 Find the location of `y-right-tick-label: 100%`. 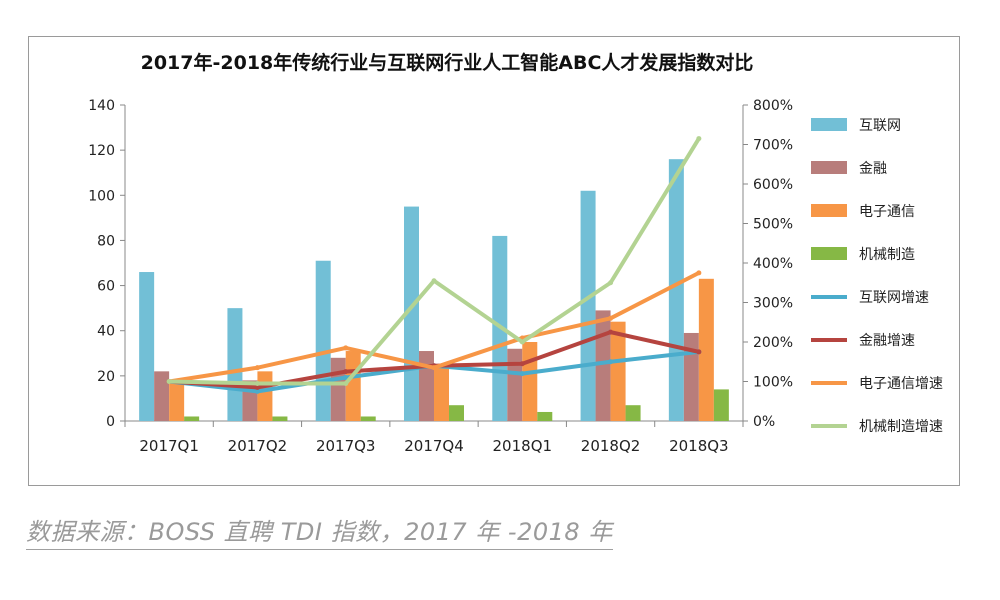

y-right-tick-label: 100% is located at coordinates (773, 383).